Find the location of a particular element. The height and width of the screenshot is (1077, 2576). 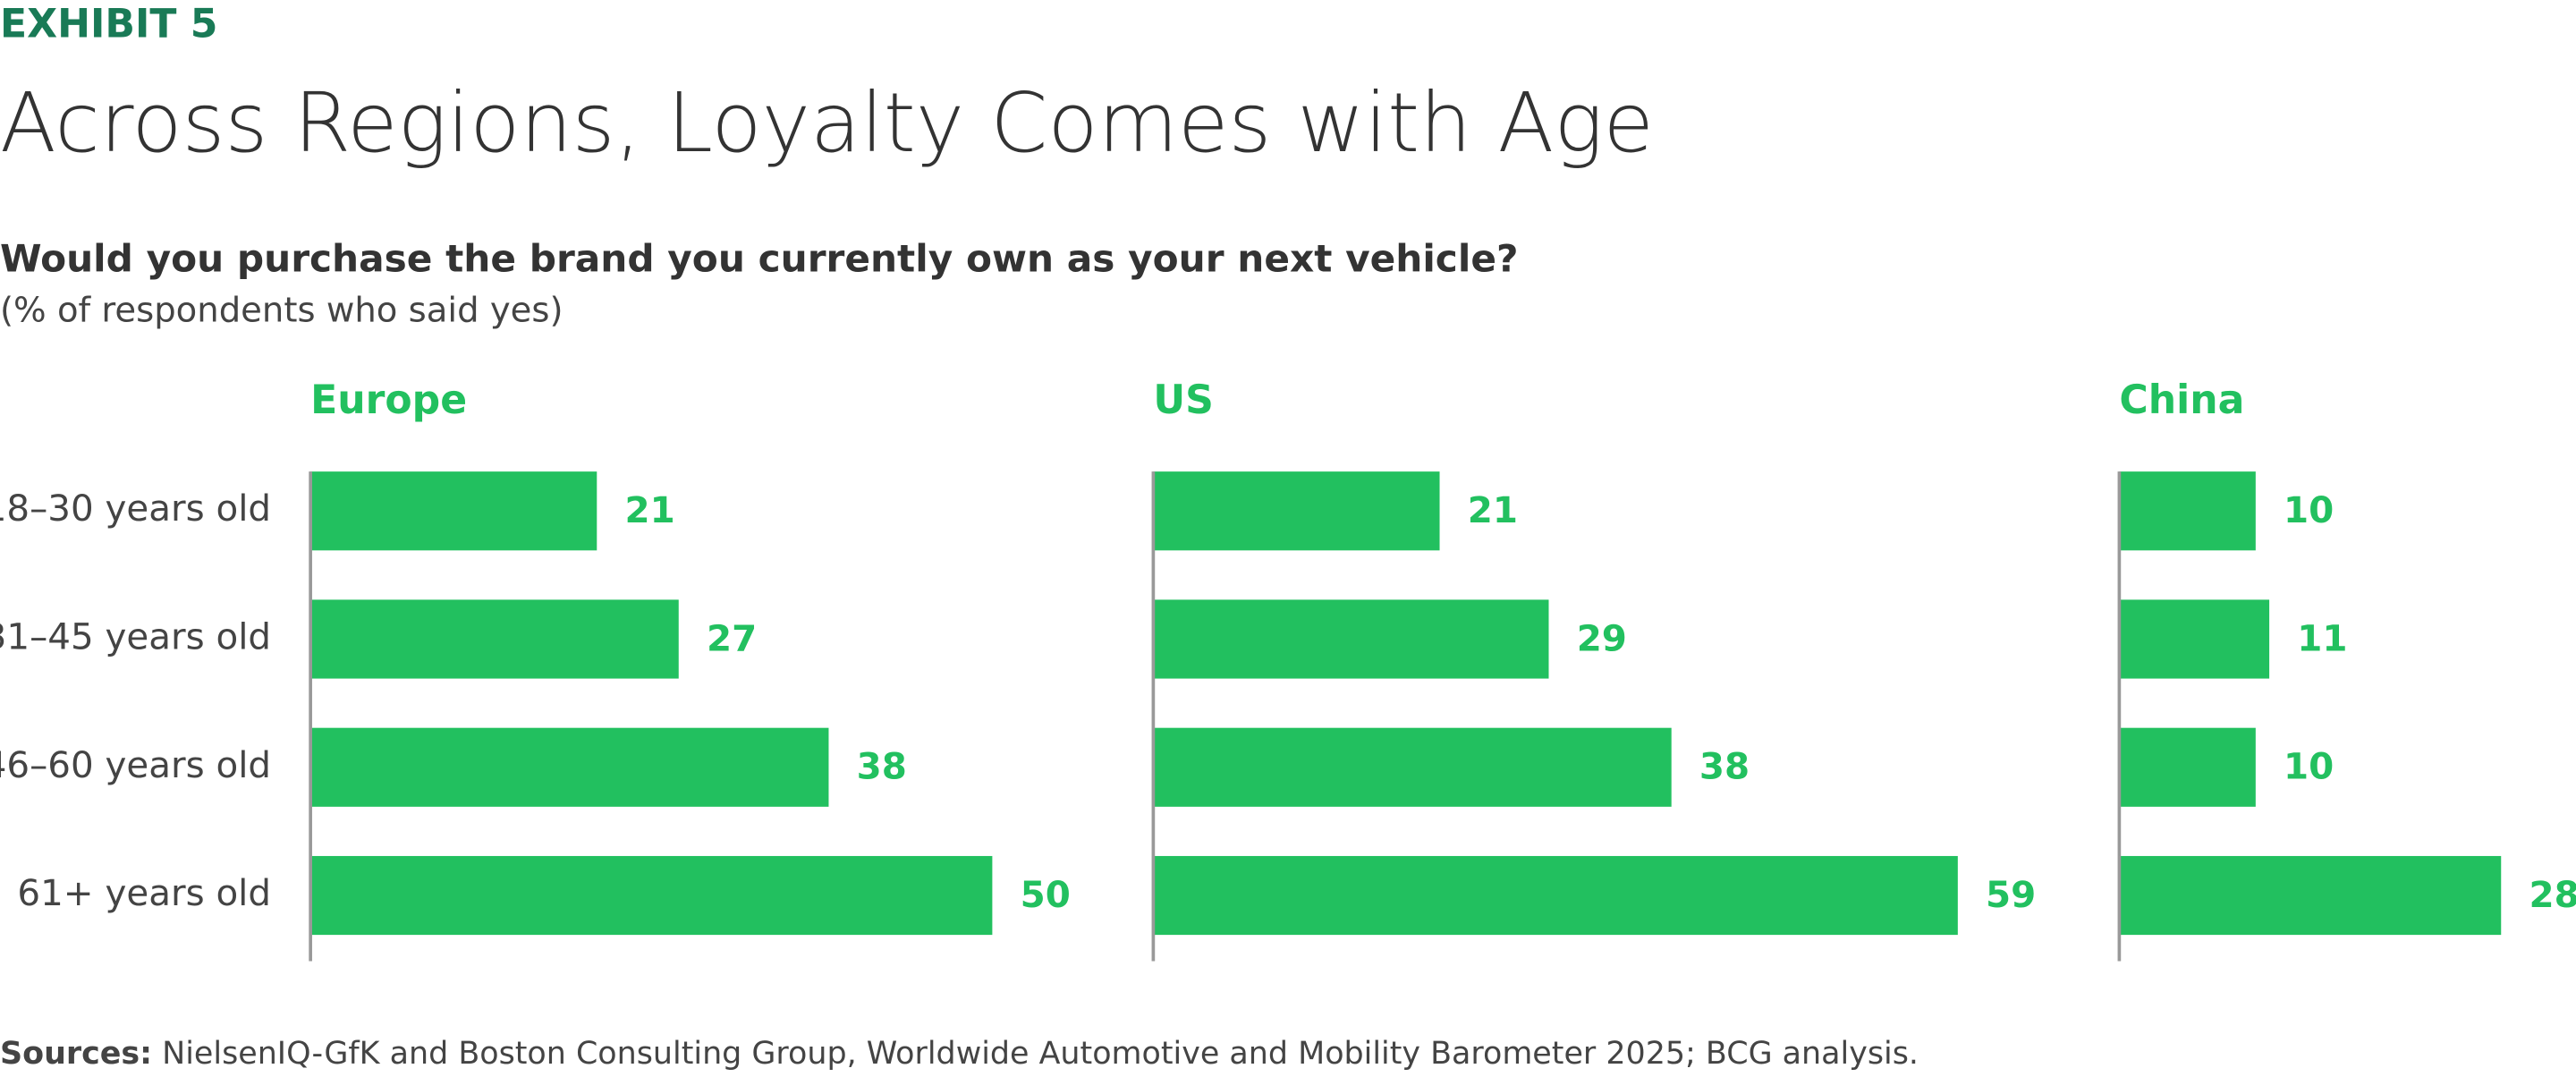

panel-title: Europe is located at coordinates (388, 400).